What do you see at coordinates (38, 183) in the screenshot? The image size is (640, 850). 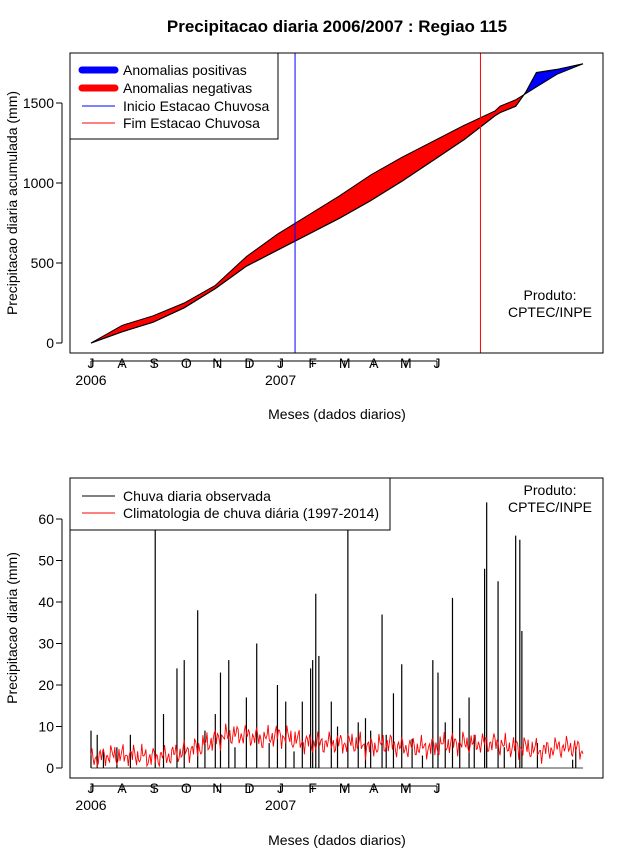 I see `y-tick-label: 1000` at bounding box center [38, 183].